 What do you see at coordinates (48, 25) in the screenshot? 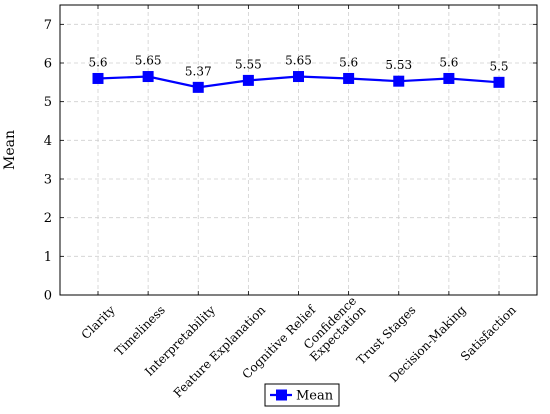
I see `y-tick-label: 7` at bounding box center [48, 25].